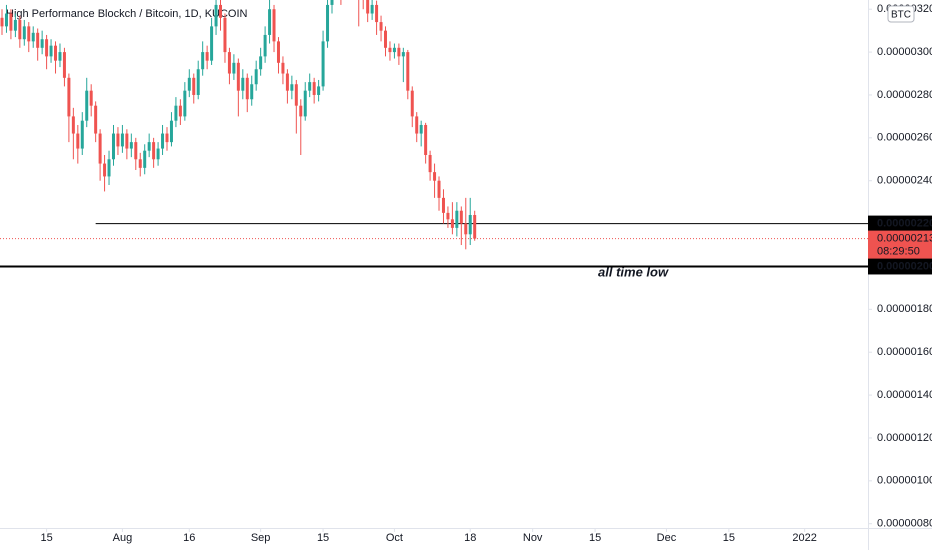  I want to click on y-tick-label: 0.00000300, so click(904, 52).